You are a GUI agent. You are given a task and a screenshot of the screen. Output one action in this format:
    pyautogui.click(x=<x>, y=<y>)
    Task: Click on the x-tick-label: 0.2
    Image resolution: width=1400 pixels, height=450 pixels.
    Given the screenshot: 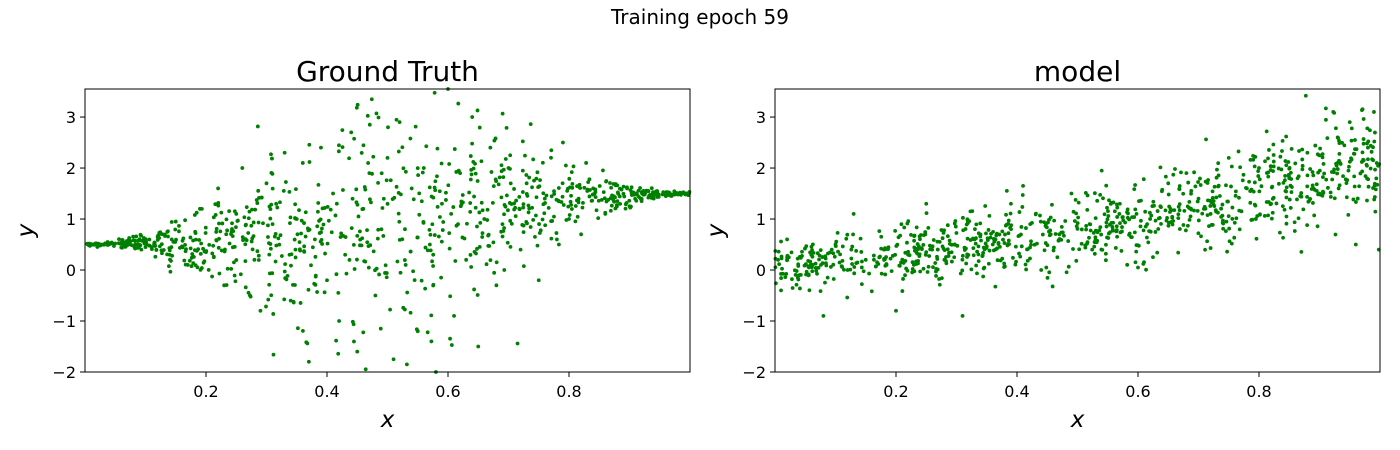 What is the action you would take?
    pyautogui.click(x=895, y=391)
    